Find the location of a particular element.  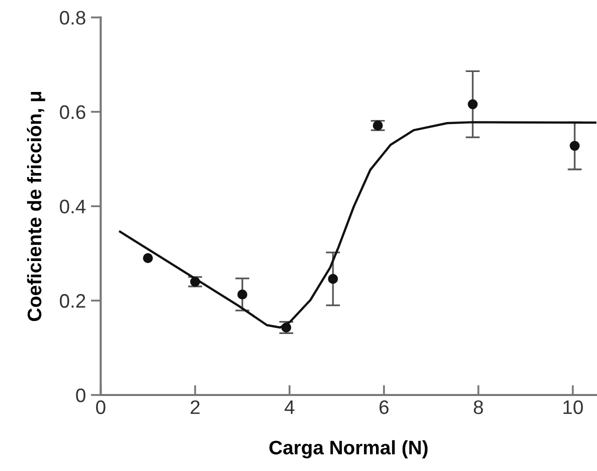

y-tick-label: 0.2 is located at coordinates (73, 301).